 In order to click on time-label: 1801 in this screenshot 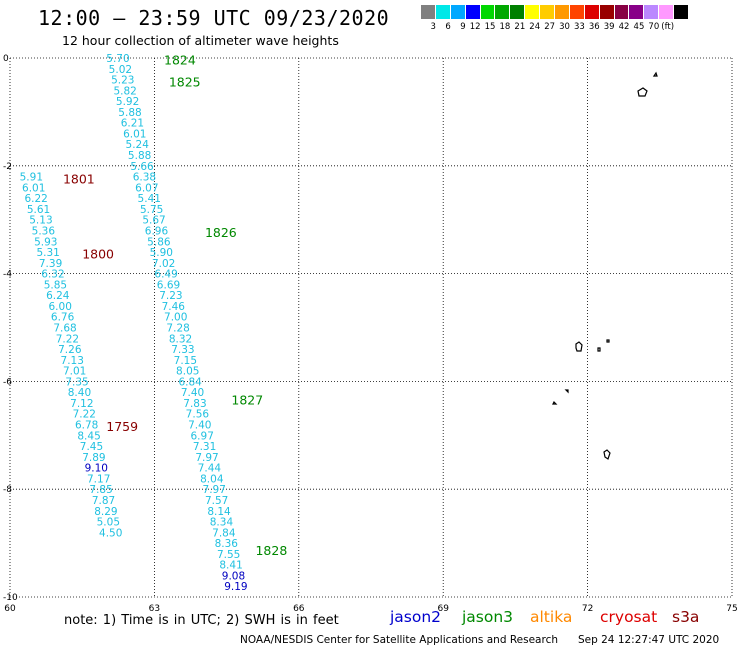, I will do `click(79, 178)`.